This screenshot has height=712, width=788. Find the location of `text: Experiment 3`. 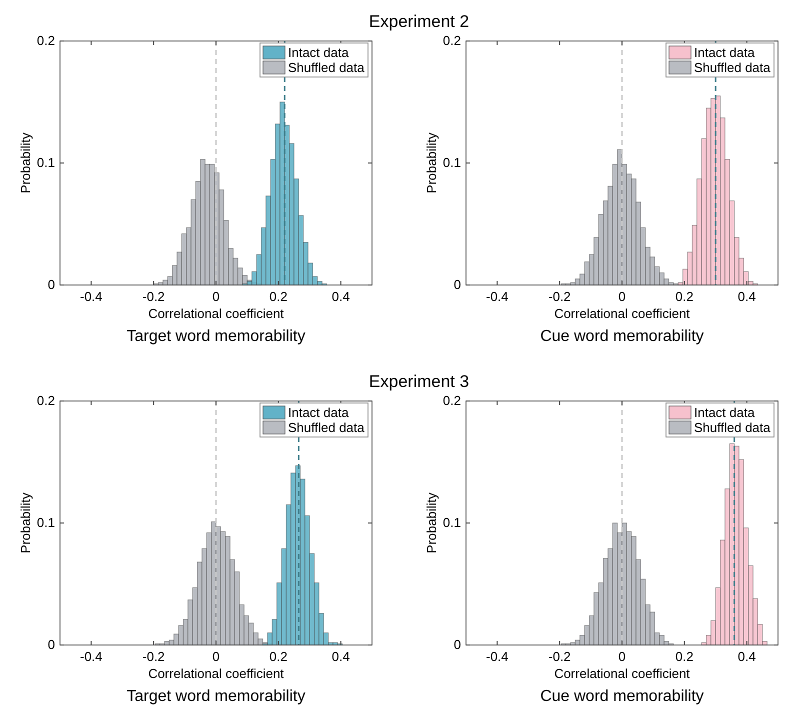

text: Experiment 3 is located at coordinates (419, 381).